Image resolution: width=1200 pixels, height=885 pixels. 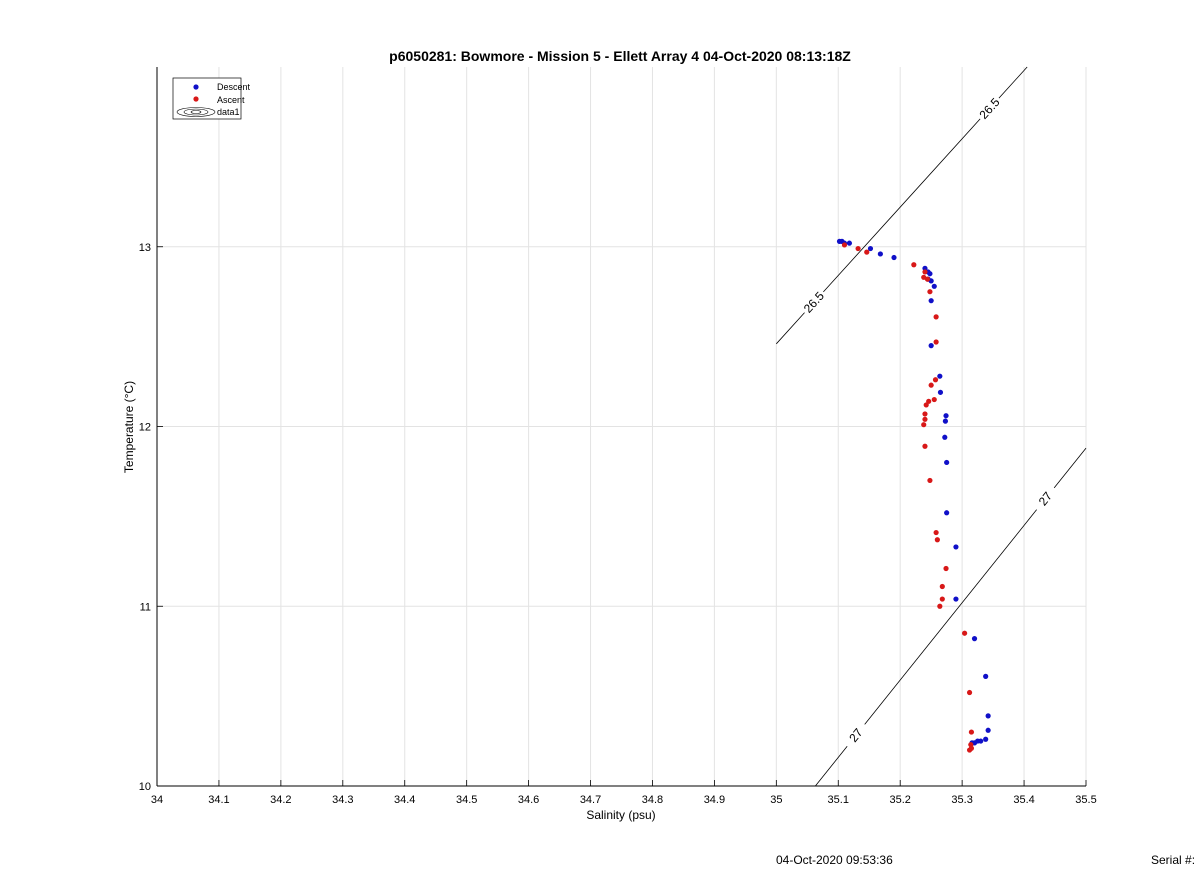 What do you see at coordinates (129, 427) in the screenshot?
I see `y-axis-label: Temperature (°C)` at bounding box center [129, 427].